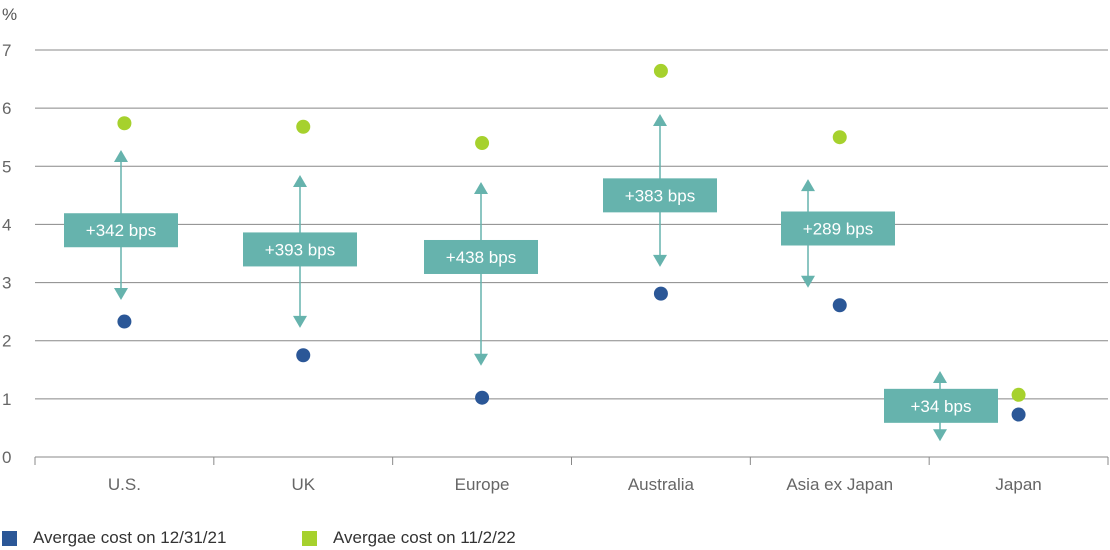 This screenshot has height=550, width=1110. What do you see at coordinates (424, 537) in the screenshot?
I see `legend-label: Avergae cost on 11/2/22` at bounding box center [424, 537].